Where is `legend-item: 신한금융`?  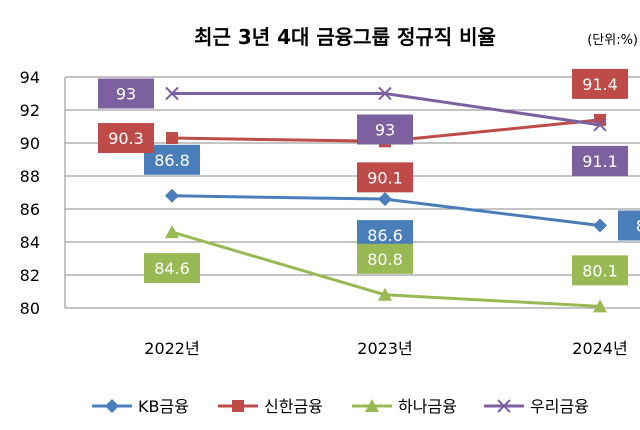 legend-item: 신한금융 is located at coordinates (270, 406).